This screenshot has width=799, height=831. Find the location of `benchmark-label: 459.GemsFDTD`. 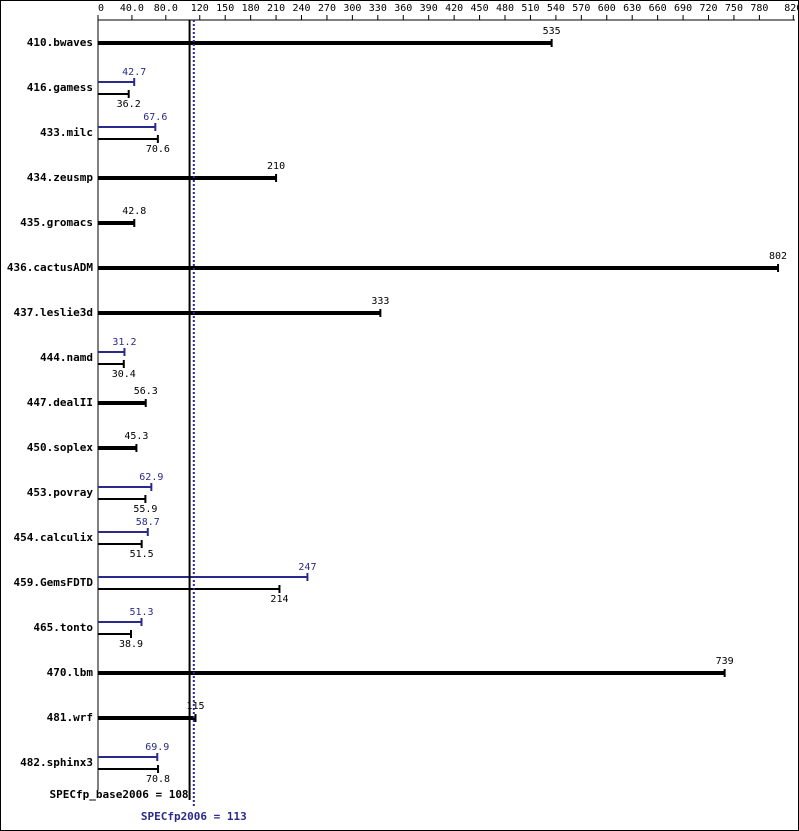

benchmark-label: 459.GemsFDTD is located at coordinates (54, 582).